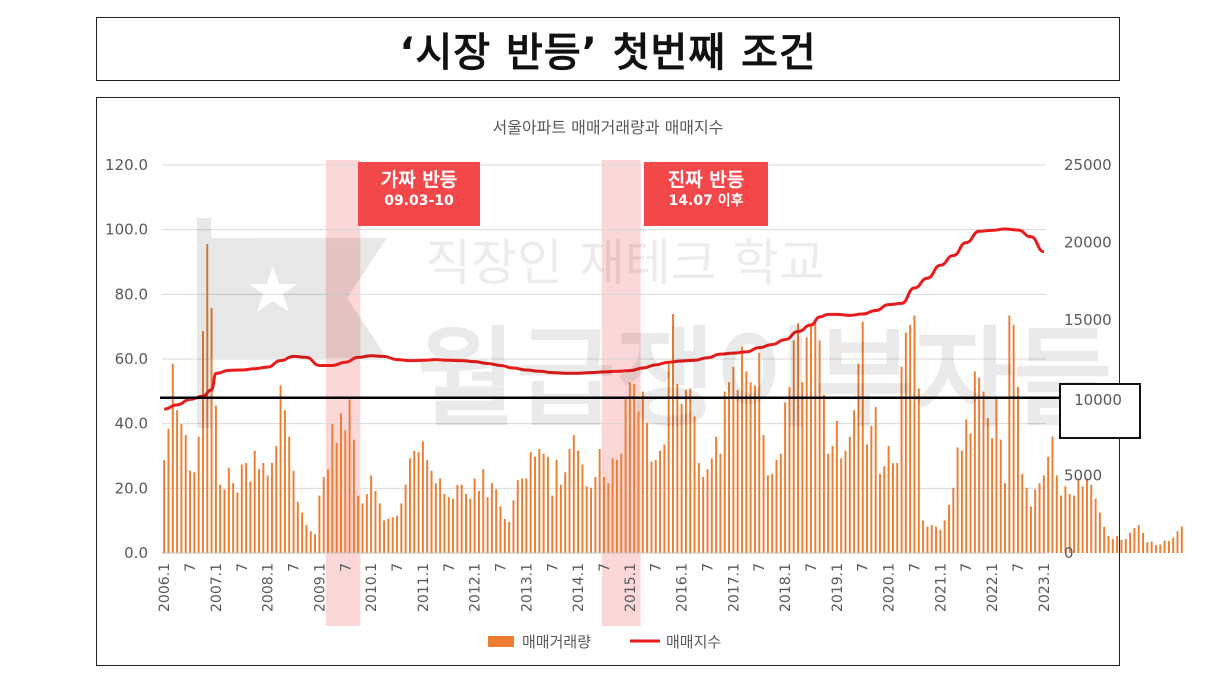 The image size is (1216, 684). What do you see at coordinates (419, 180) in the screenshot?
I see `fake-rebound-label: 가짜 반등` at bounding box center [419, 180].